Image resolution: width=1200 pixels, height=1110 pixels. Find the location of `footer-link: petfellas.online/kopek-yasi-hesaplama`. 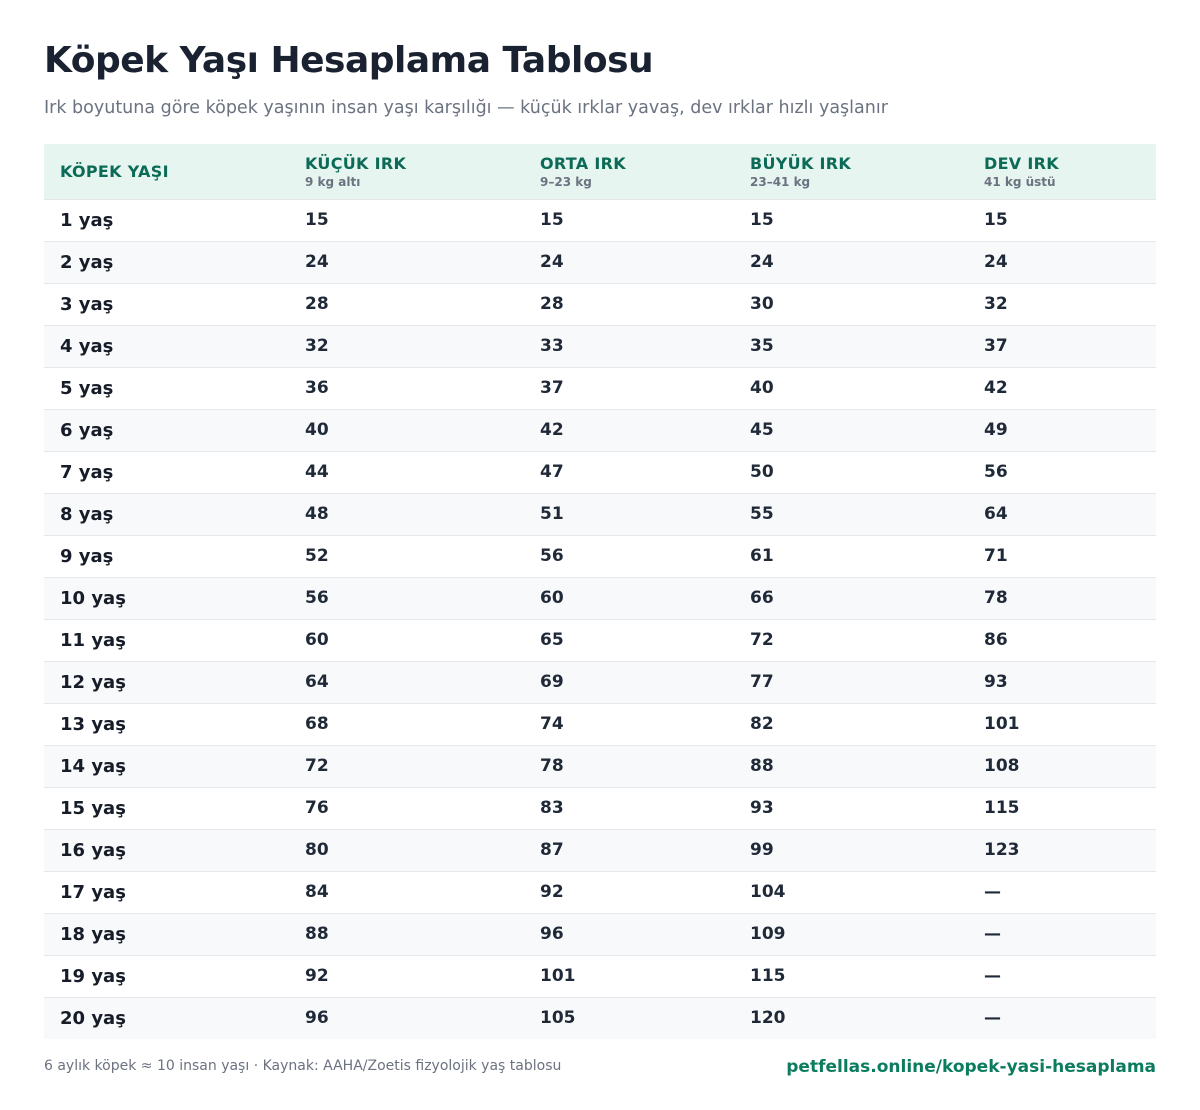

footer-link: petfellas.online/kopek-yasi-hesaplama is located at coordinates (971, 1067).